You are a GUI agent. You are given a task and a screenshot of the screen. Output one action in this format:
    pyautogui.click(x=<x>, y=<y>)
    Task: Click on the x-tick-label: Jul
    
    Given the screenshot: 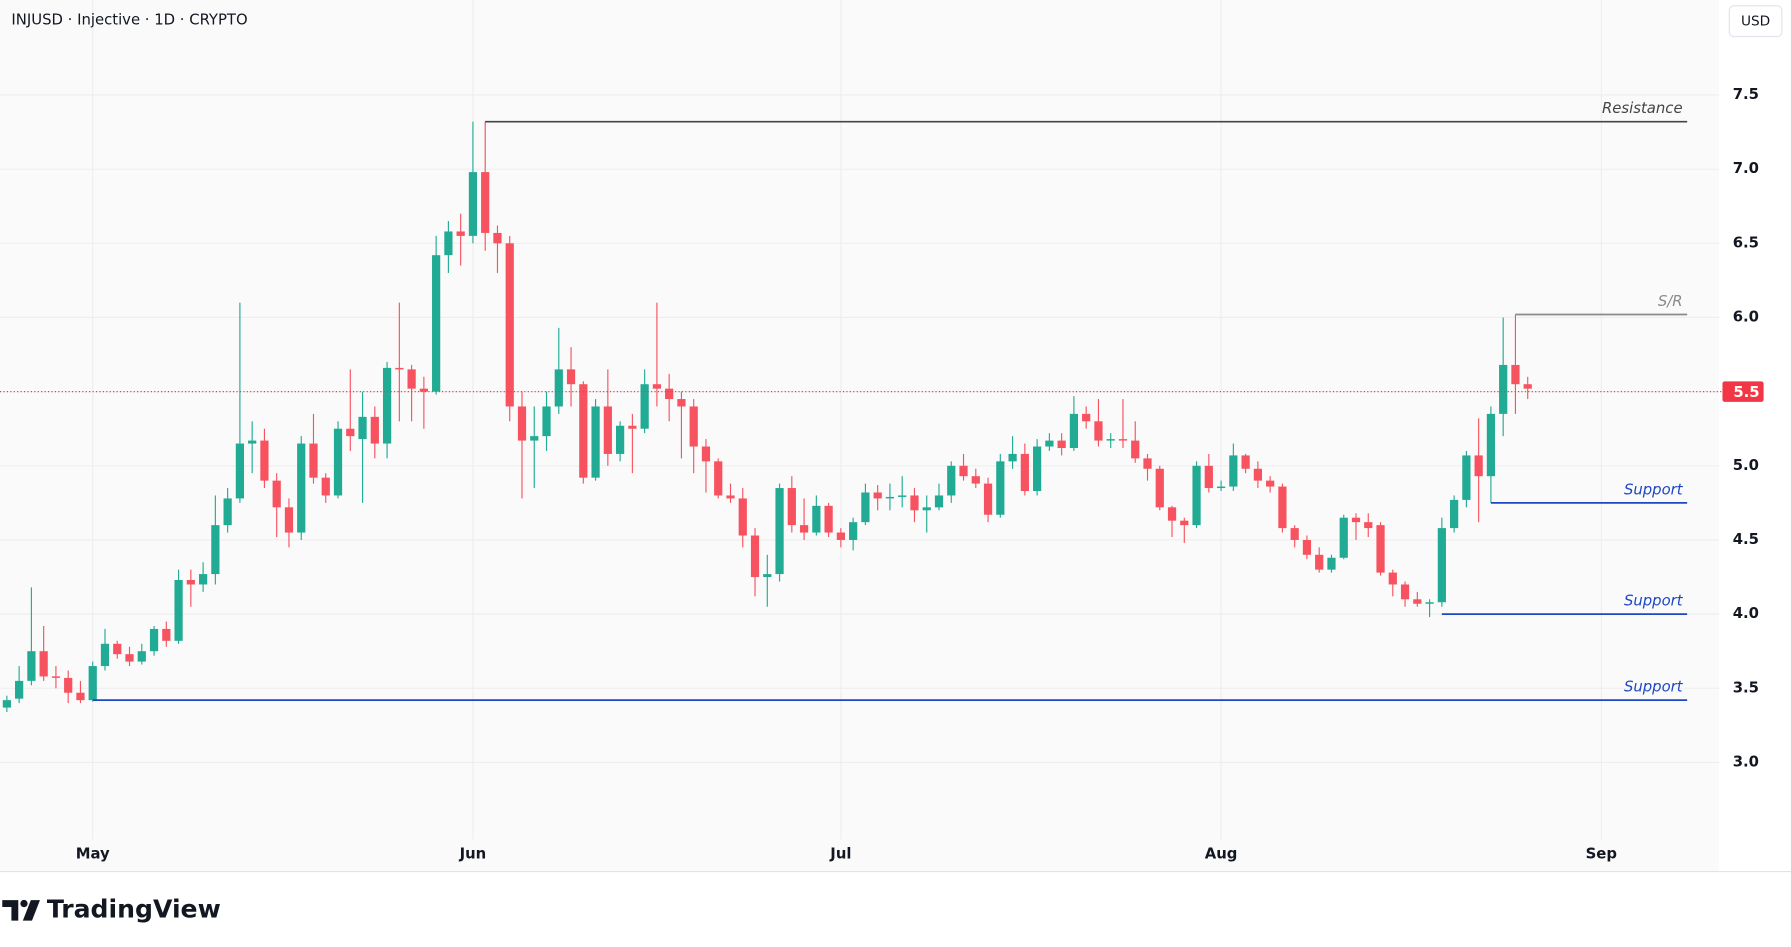 What is the action you would take?
    pyautogui.click(x=840, y=853)
    